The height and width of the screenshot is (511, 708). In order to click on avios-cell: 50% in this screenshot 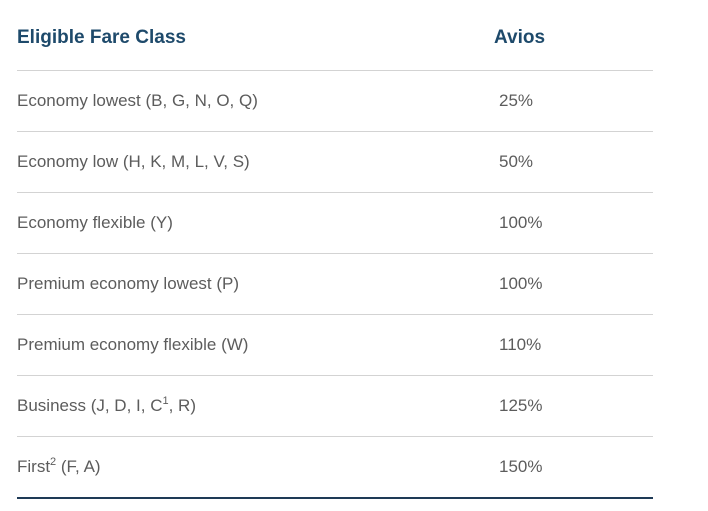, I will do `click(516, 161)`.